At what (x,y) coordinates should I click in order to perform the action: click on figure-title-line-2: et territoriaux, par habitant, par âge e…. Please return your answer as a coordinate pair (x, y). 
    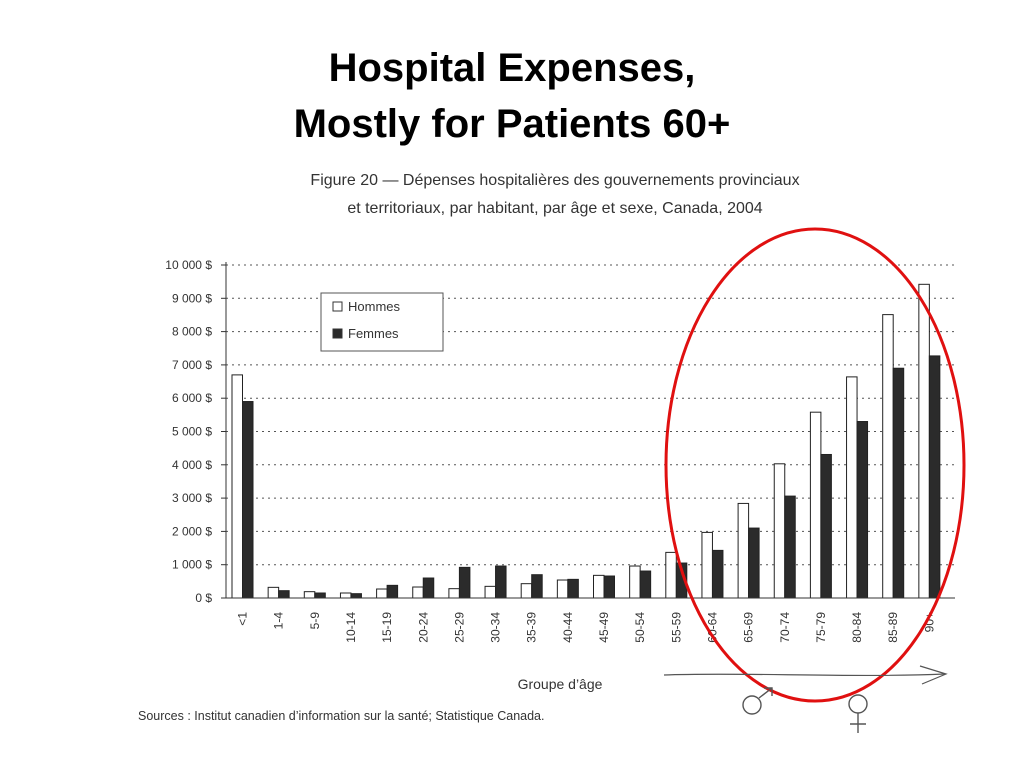
    Looking at the image, I should click on (554, 208).